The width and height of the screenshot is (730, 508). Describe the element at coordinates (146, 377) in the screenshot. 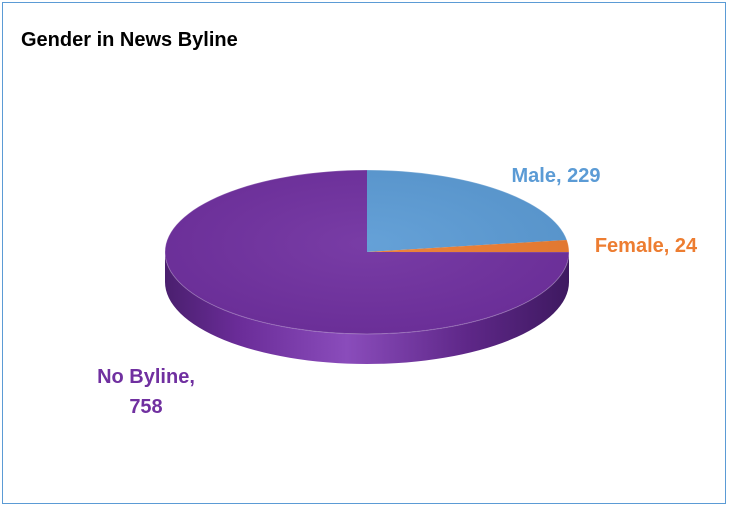

I see `data-label-line: No Byline,` at that location.